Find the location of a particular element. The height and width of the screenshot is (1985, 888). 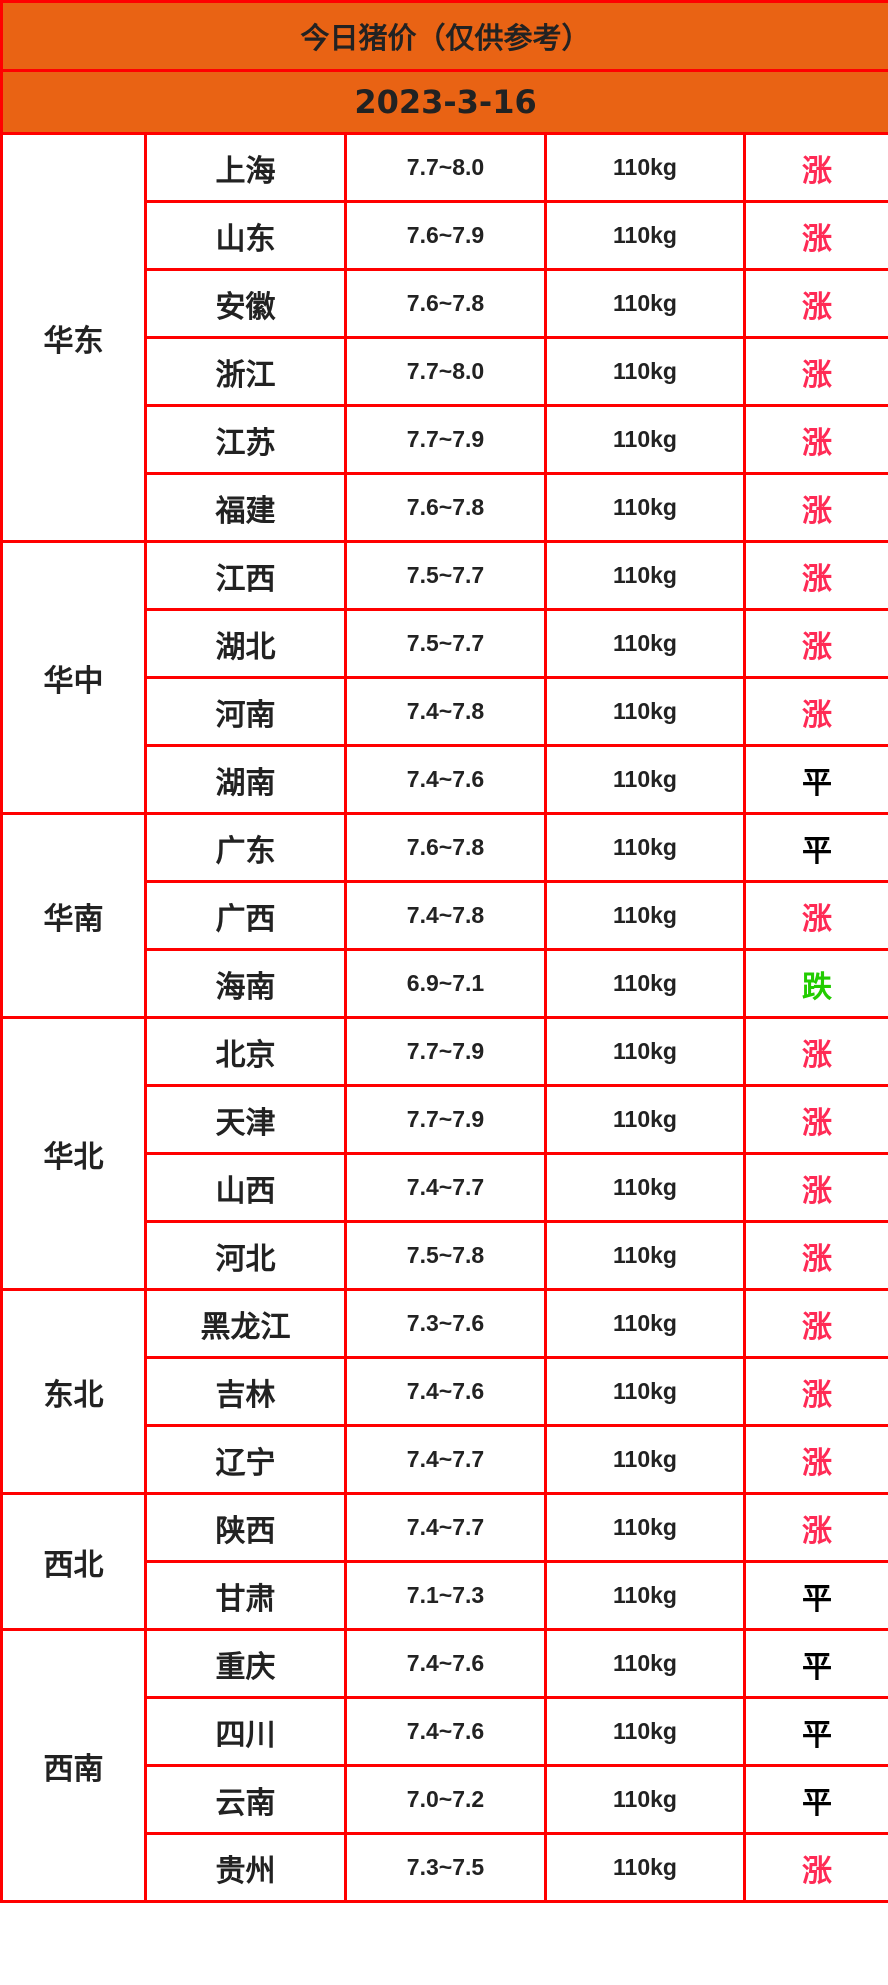

province-cell: 陕西 is located at coordinates (245, 1527).